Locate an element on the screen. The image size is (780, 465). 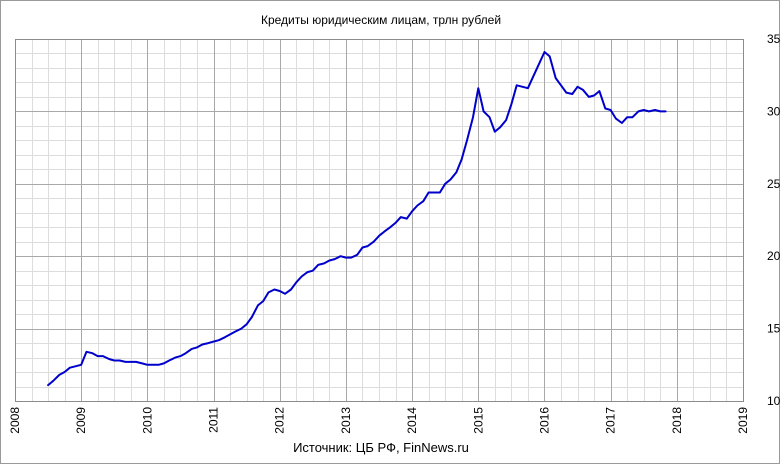
chart-title: Кредиты юридическим лицам, трлн рублей is located at coordinates (381, 20).